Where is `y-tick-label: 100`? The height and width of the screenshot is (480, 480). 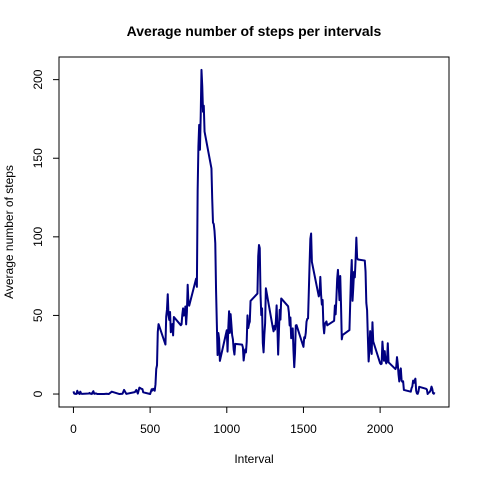
y-tick-label: 100 is located at coordinates (38, 237).